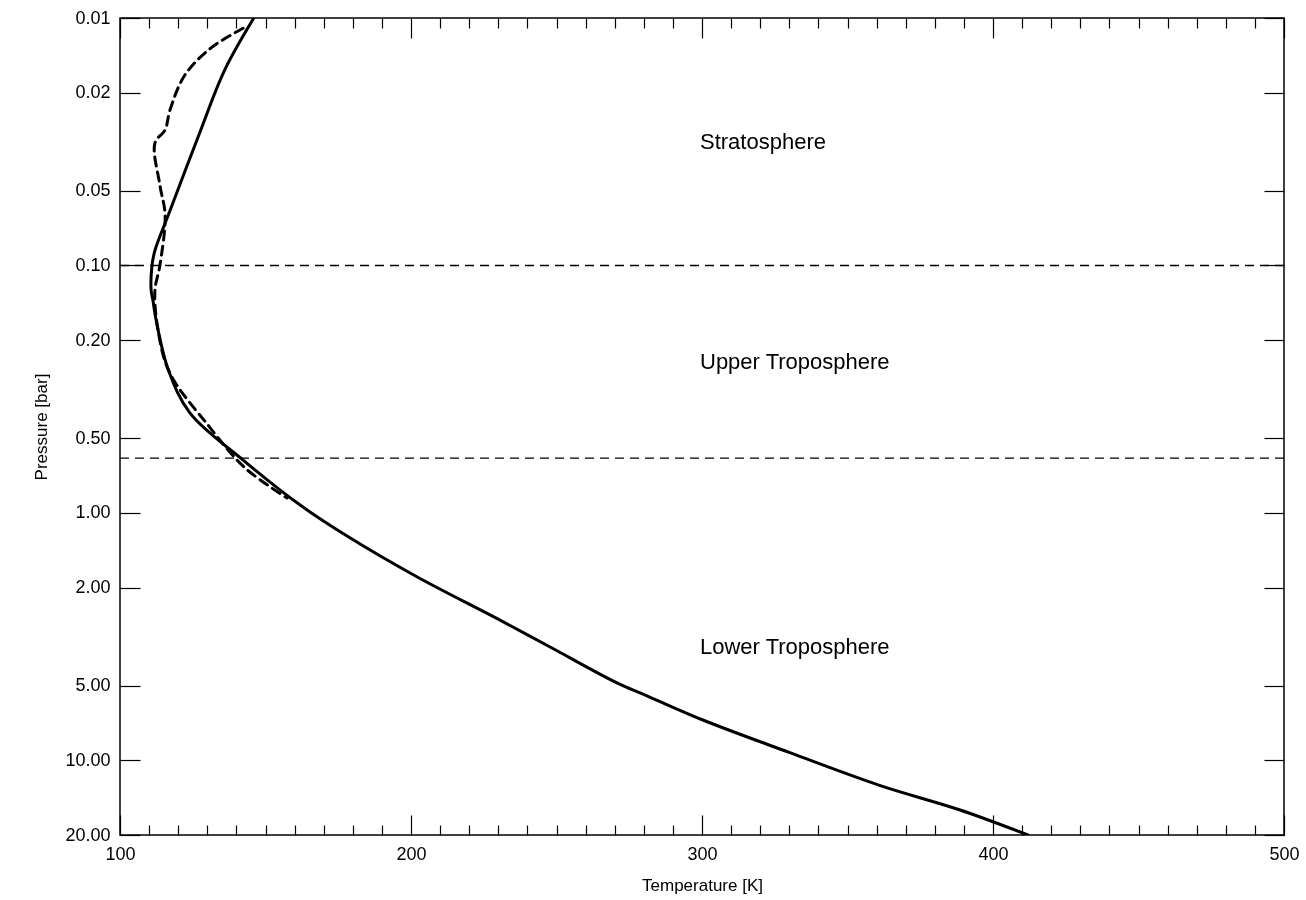 Image resolution: width=1306 pixels, height=900 pixels. What do you see at coordinates (93, 17) in the screenshot?
I see `y-tick-label: 0.01` at bounding box center [93, 17].